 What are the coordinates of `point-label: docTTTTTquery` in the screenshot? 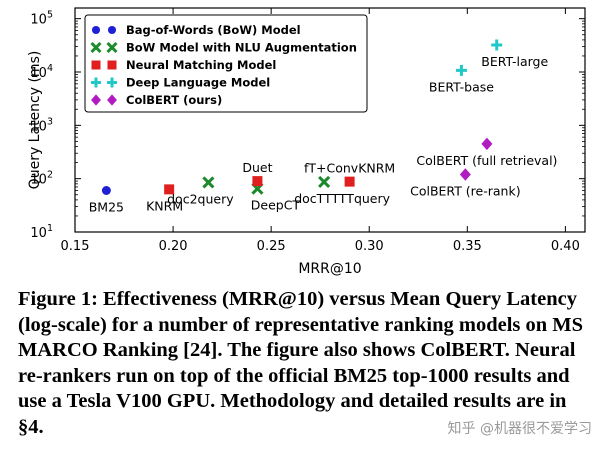 It's located at (342, 198).